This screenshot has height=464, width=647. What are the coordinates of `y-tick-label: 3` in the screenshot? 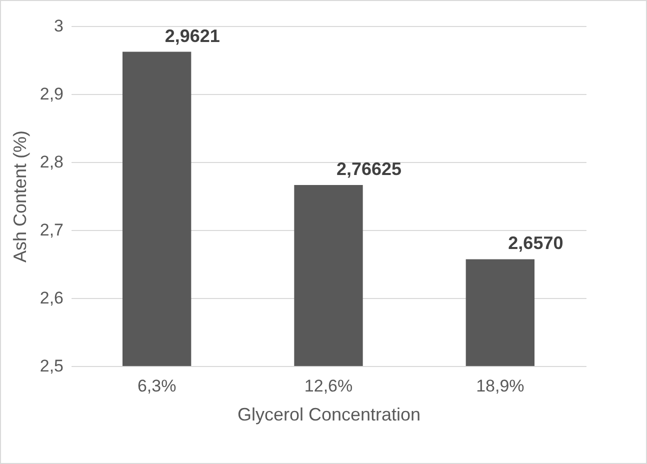 It's located at (59, 26).